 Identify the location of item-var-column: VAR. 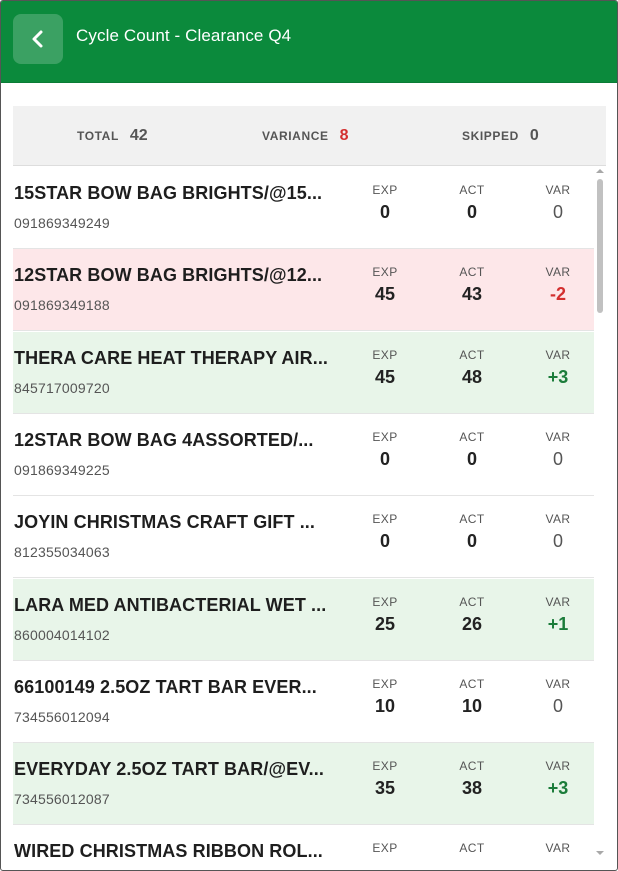
(558, 850).